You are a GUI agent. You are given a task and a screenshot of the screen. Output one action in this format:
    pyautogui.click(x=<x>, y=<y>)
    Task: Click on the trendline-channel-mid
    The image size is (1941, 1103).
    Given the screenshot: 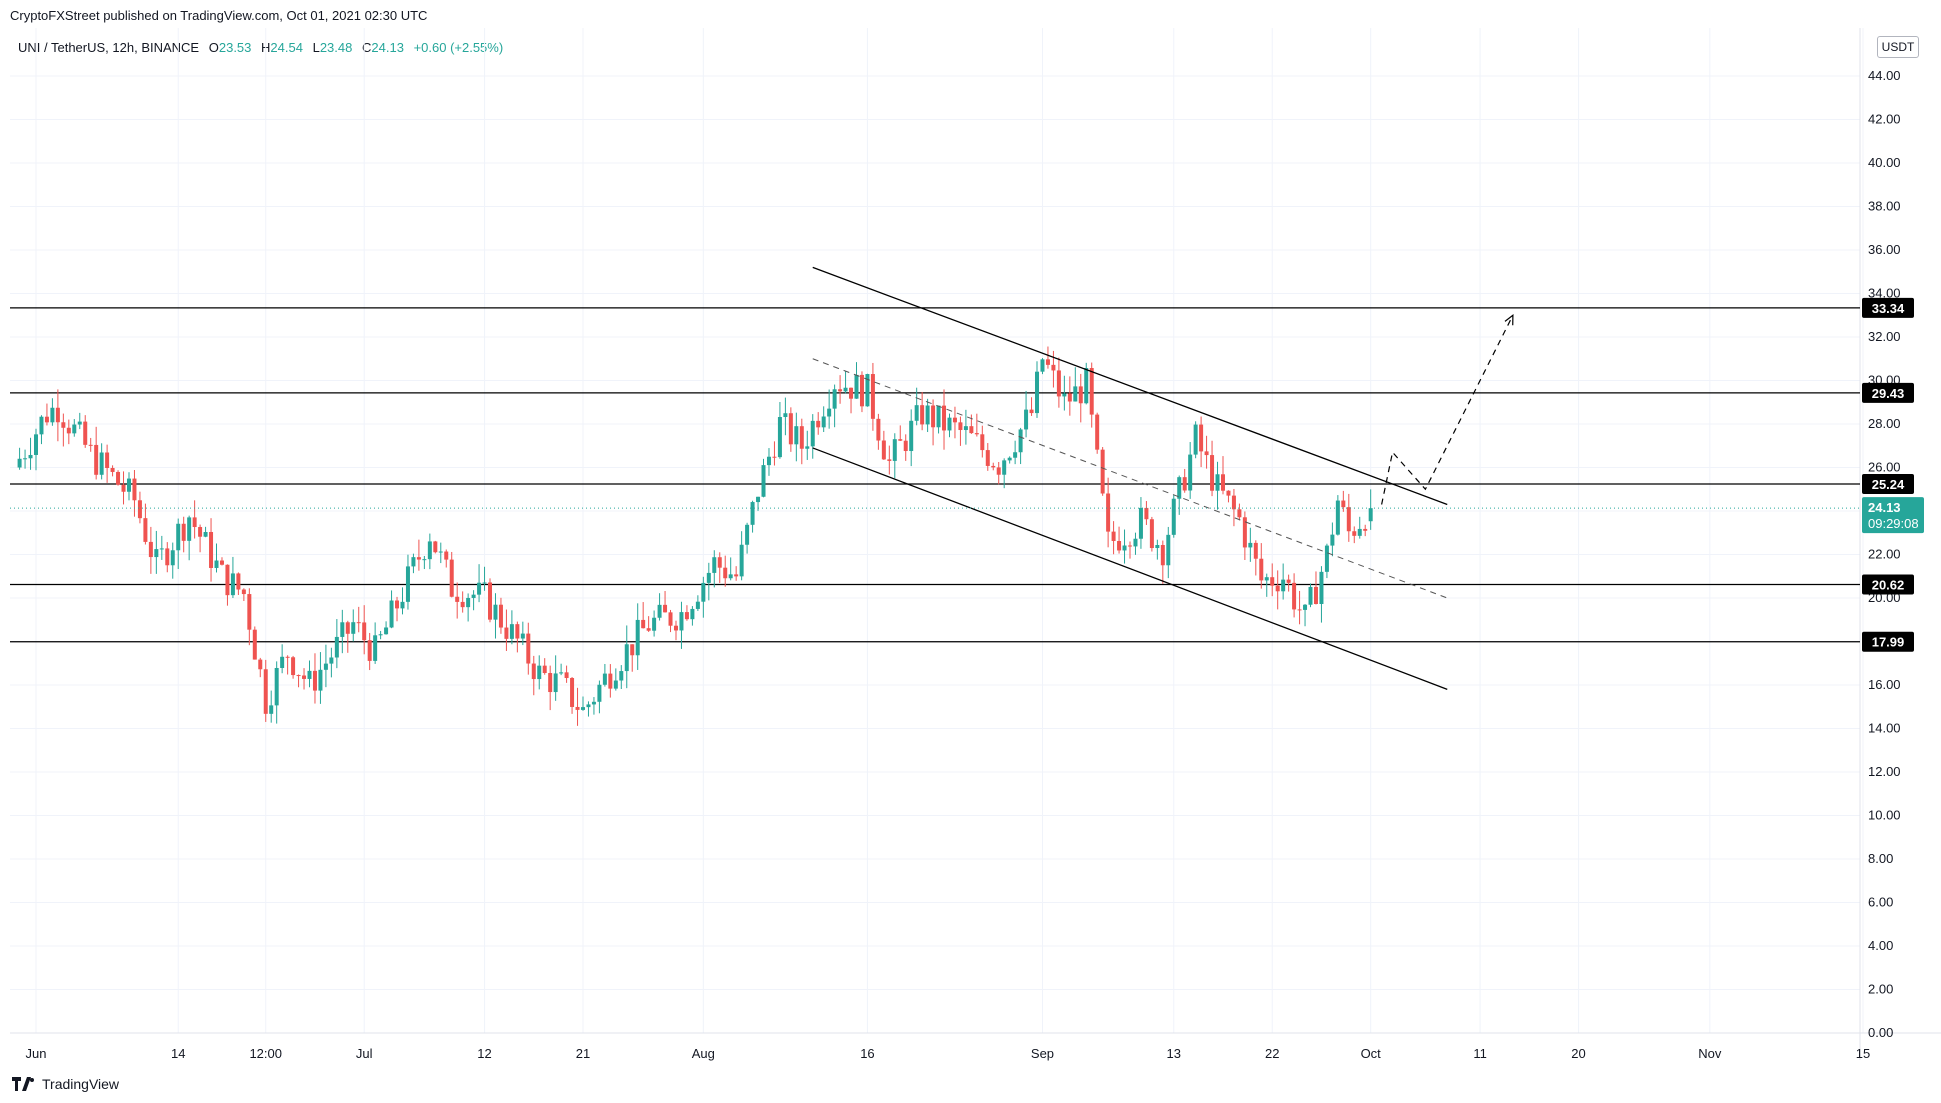 What is the action you would take?
    pyautogui.click(x=1130, y=478)
    